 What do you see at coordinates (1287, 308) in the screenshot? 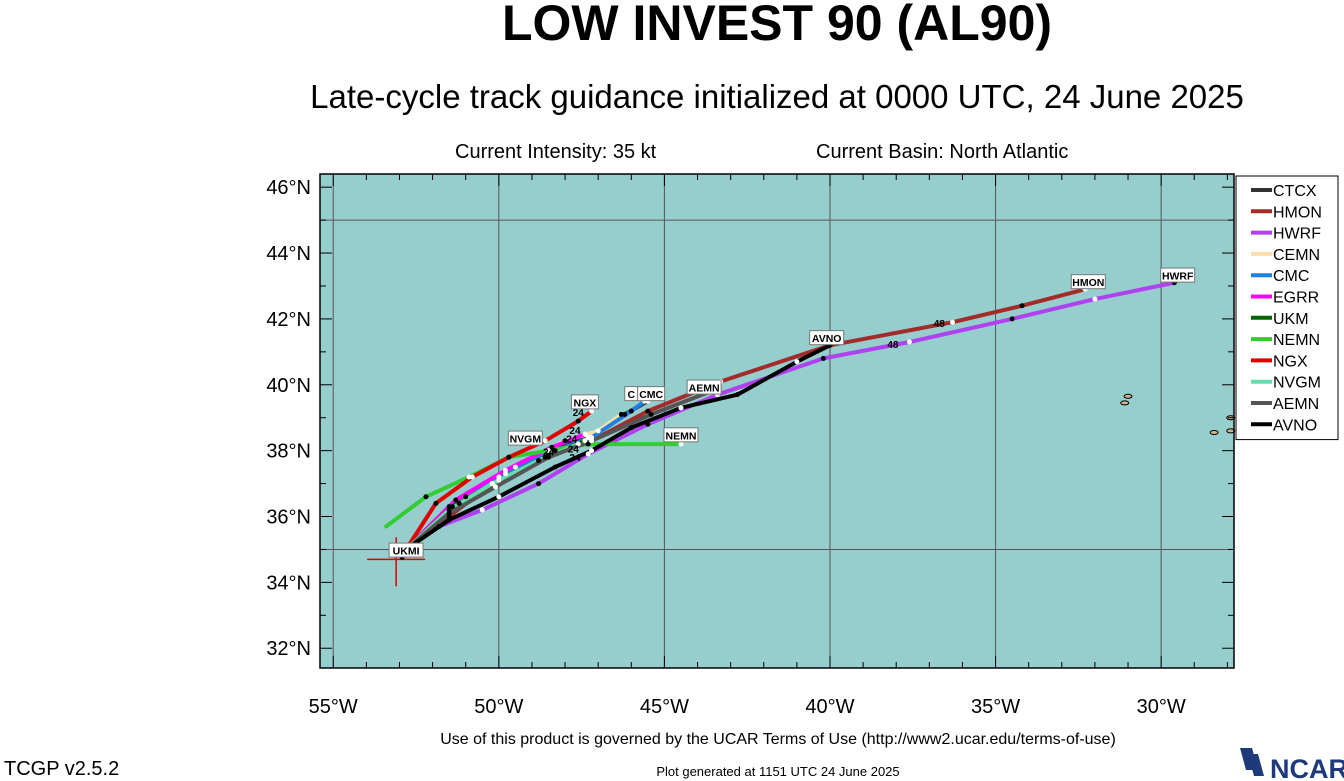
I see `legend-box` at bounding box center [1287, 308].